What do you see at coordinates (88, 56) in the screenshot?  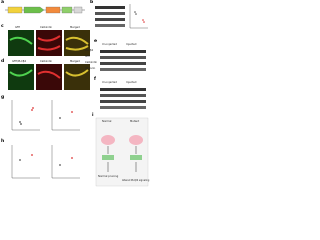 I see `blot-row: GFP` at bounding box center [88, 56].